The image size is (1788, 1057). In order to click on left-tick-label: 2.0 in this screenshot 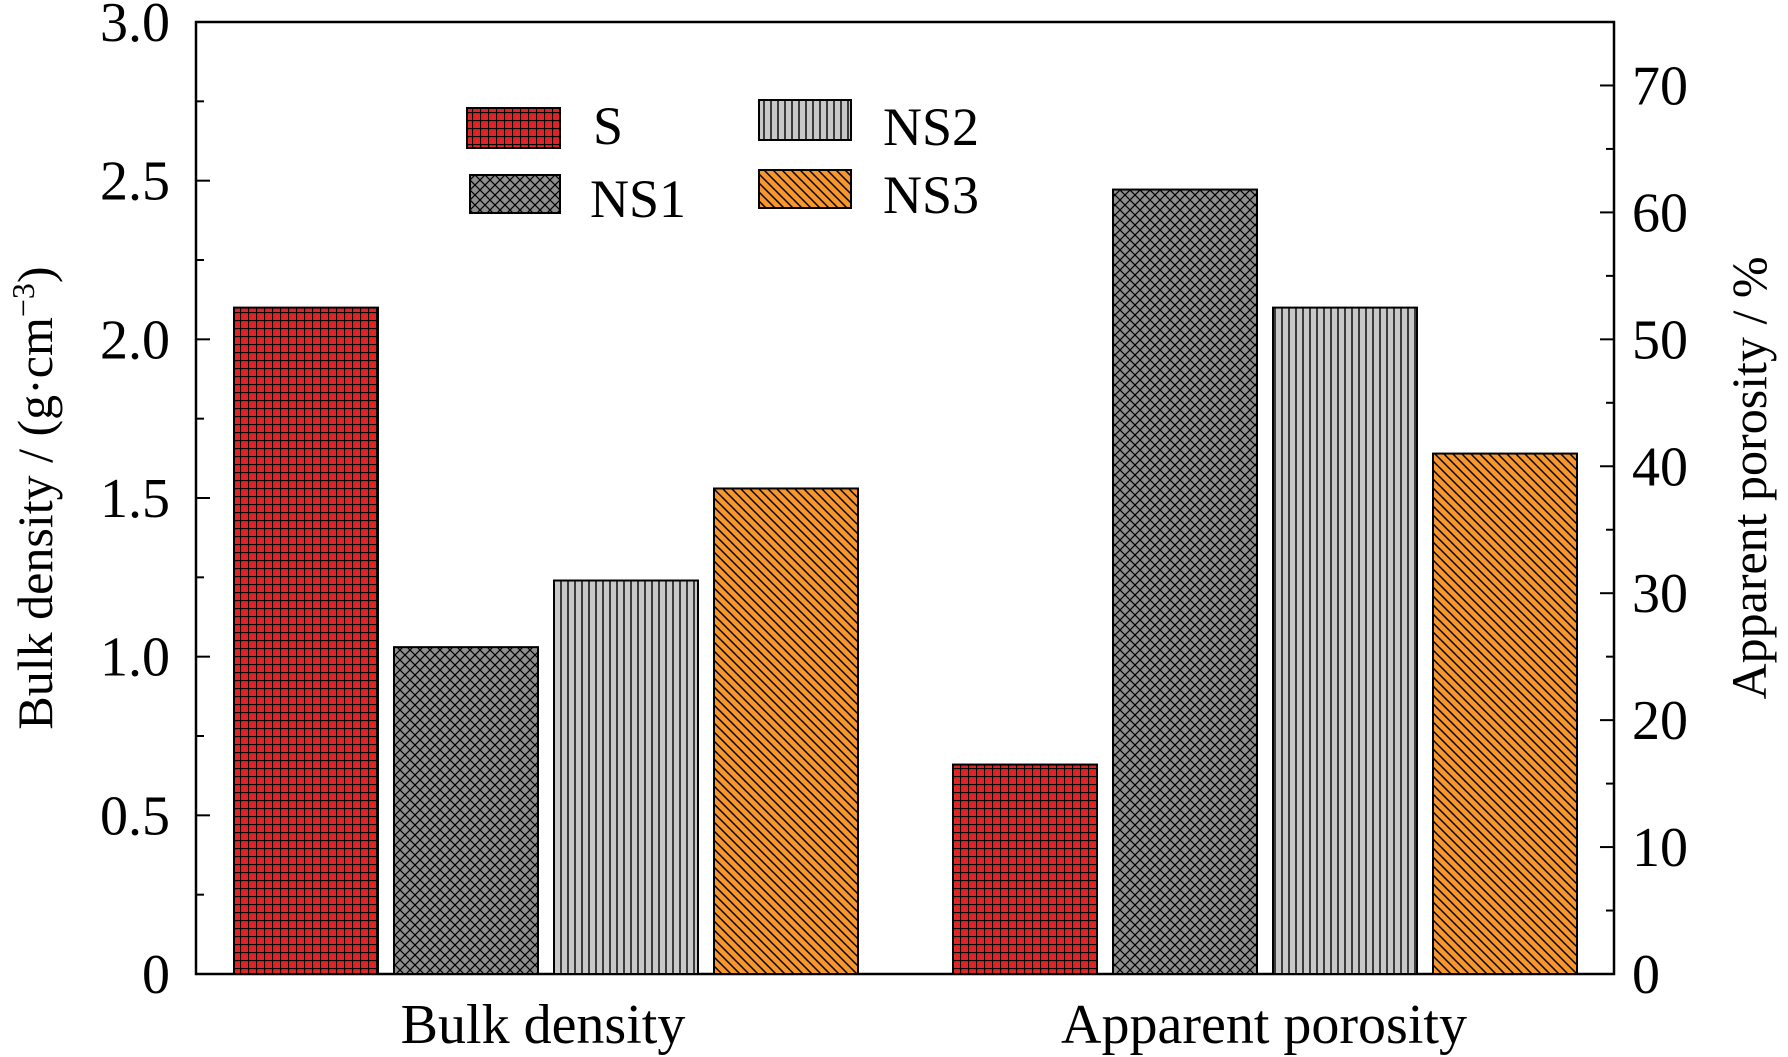, I will do `click(135, 340)`.